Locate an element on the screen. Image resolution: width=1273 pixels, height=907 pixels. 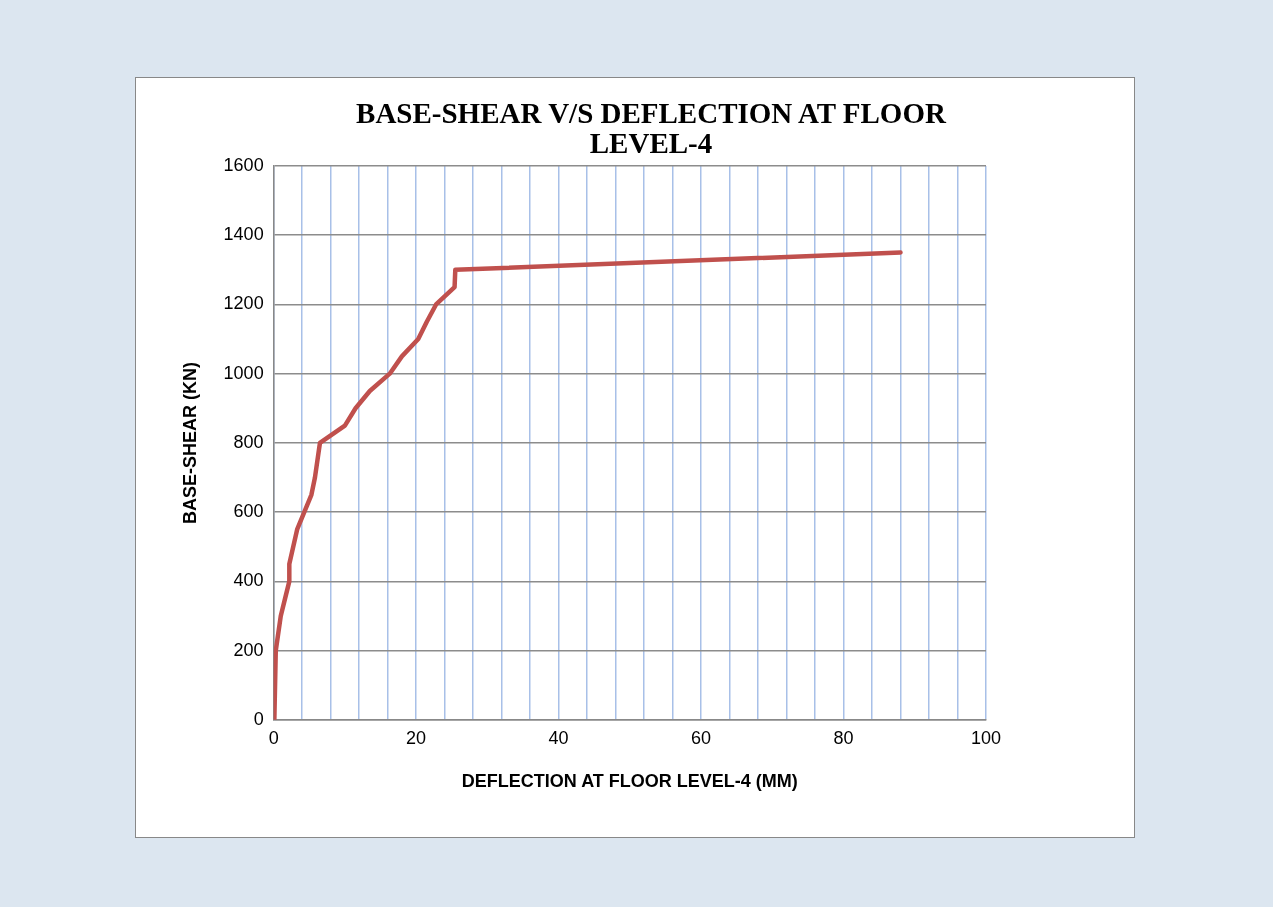
y-tick-label: 800 is located at coordinates (248, 441).